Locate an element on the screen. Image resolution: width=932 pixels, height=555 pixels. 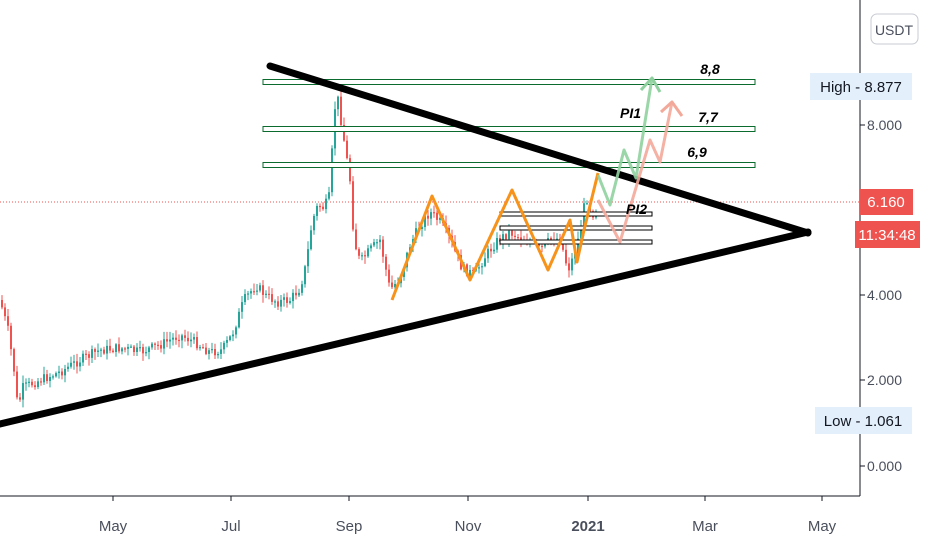
annotation-pi1: PI1 is located at coordinates (630, 113).